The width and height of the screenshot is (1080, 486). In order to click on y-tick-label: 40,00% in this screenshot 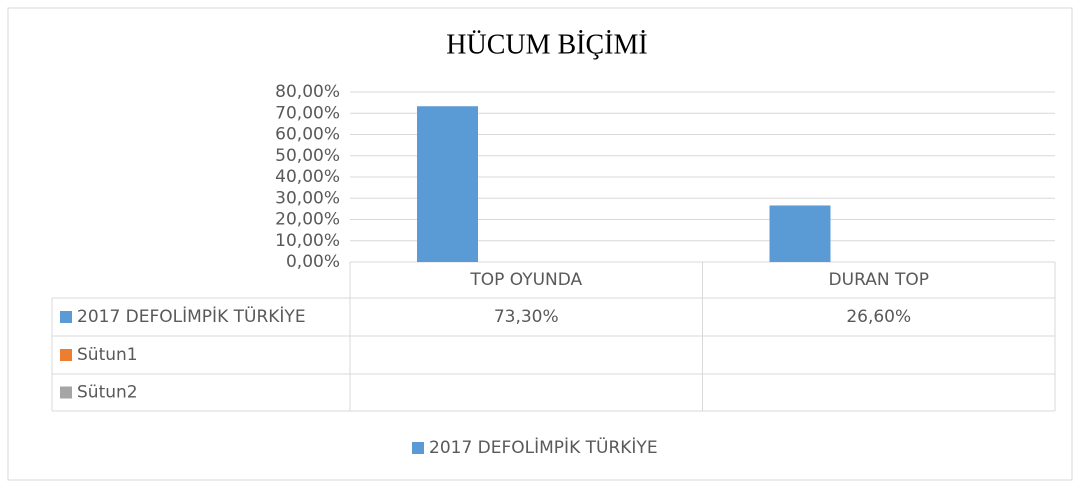, I will do `click(307, 177)`.